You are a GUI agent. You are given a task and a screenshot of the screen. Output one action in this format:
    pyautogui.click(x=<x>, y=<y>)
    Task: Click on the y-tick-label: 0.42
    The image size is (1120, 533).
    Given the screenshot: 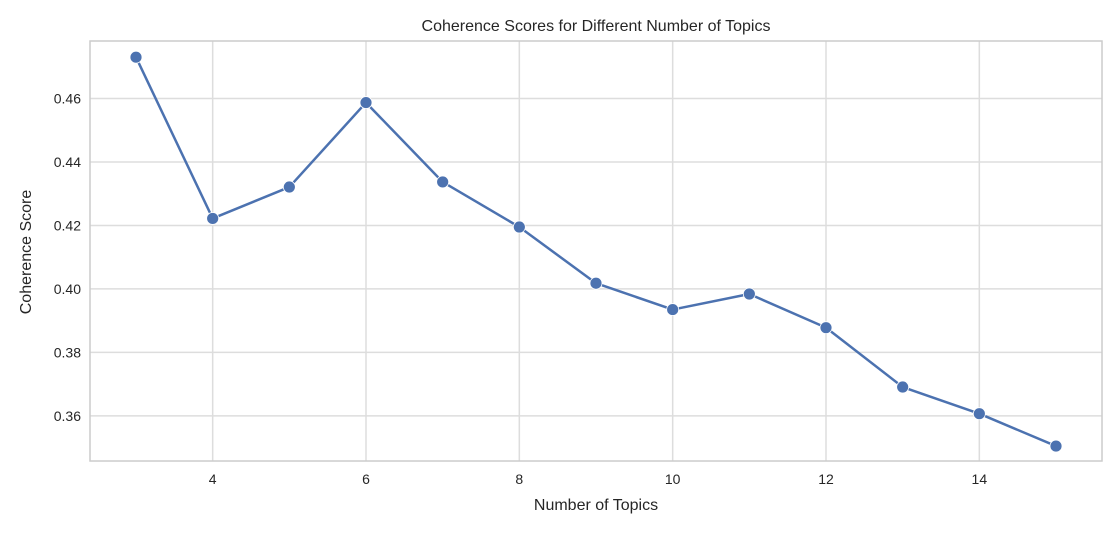 What is the action you would take?
    pyautogui.click(x=67, y=225)
    